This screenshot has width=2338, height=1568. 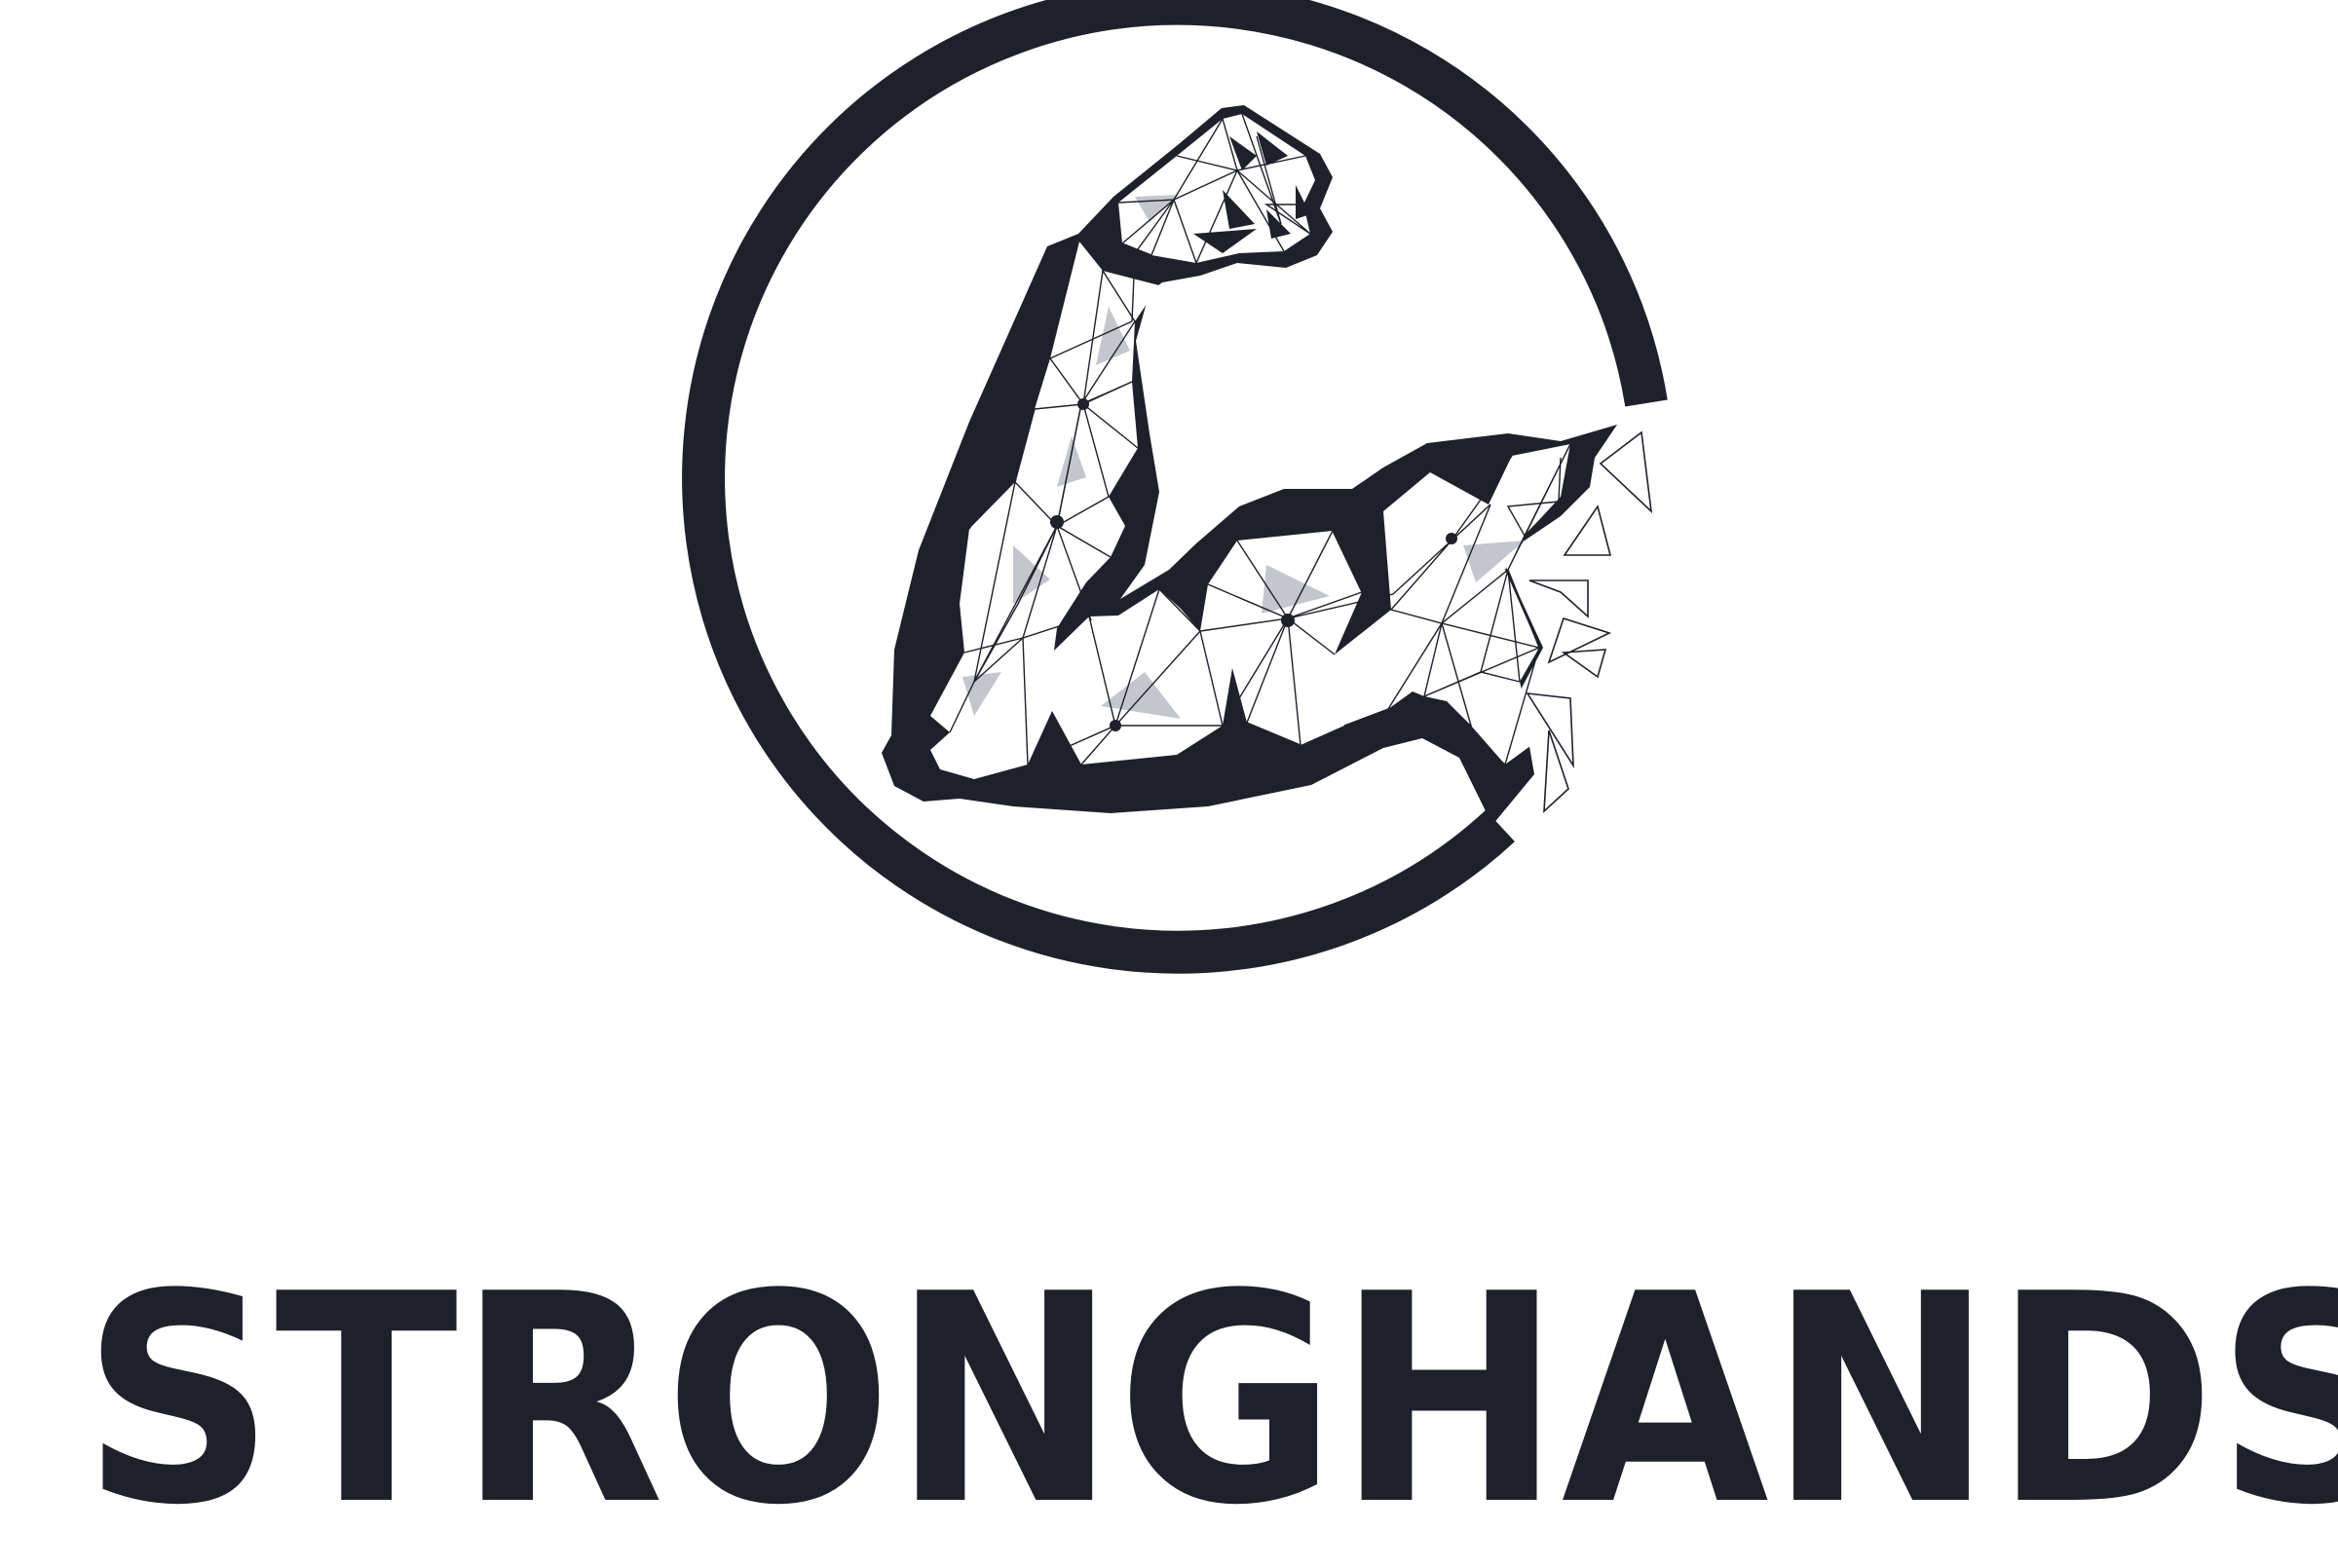 I want to click on shatter-fragments, so click(x=1589, y=621).